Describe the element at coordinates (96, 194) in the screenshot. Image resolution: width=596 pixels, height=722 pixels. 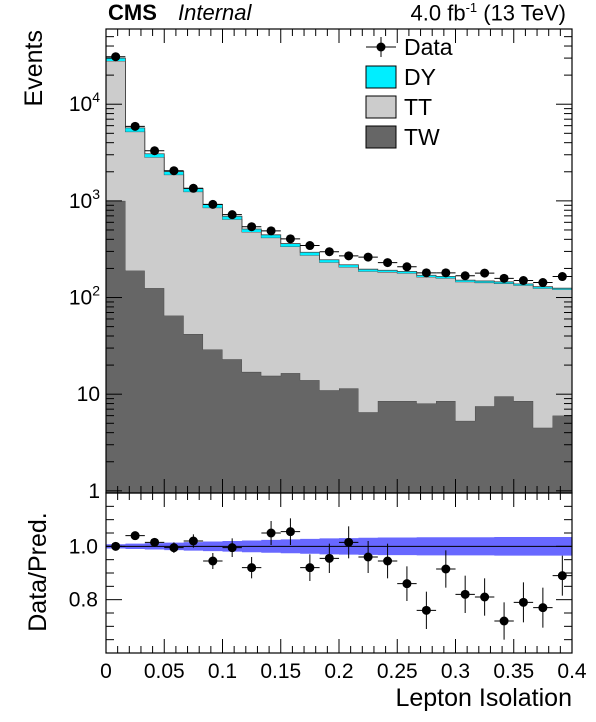
I see `y-tick-exponent: 3` at that location.